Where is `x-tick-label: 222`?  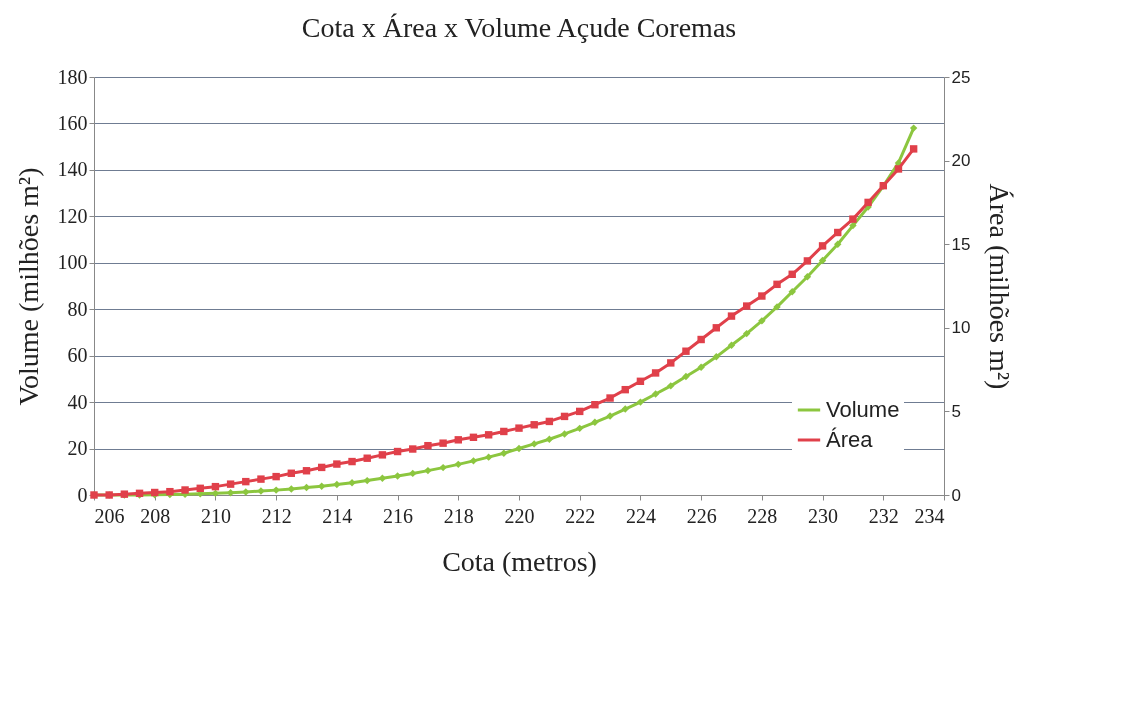
x-tick-label: 222 is located at coordinates (580, 515).